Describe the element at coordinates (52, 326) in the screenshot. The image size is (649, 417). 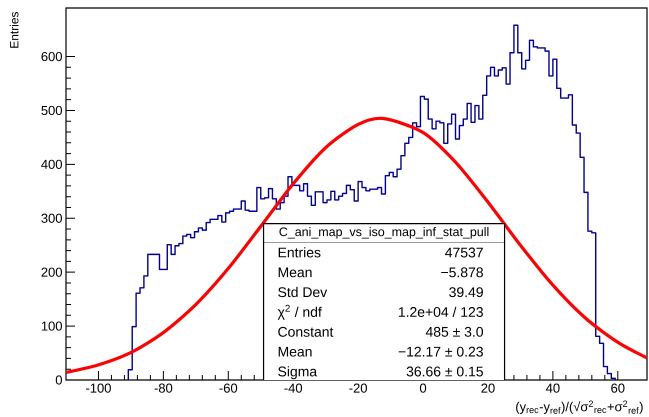
I see `y-tick-label: 100` at that location.